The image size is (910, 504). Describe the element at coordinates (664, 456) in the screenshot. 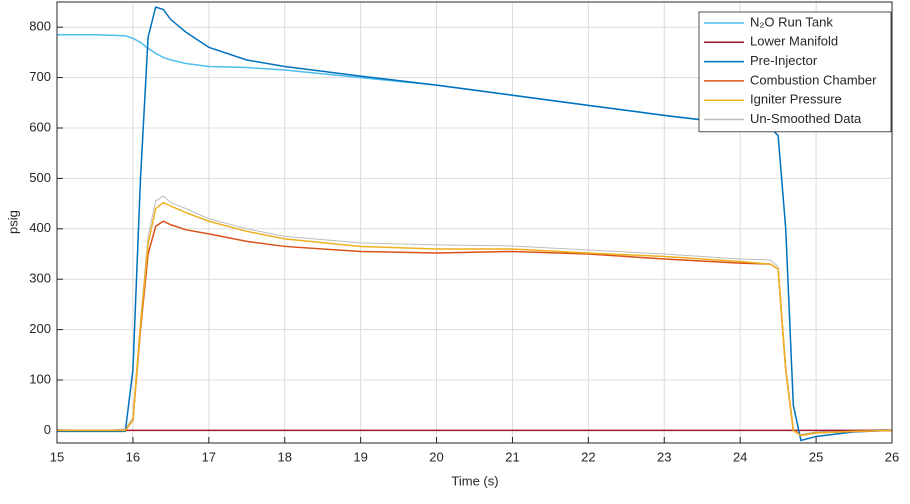

I see `x-tick-label: 23` at that location.